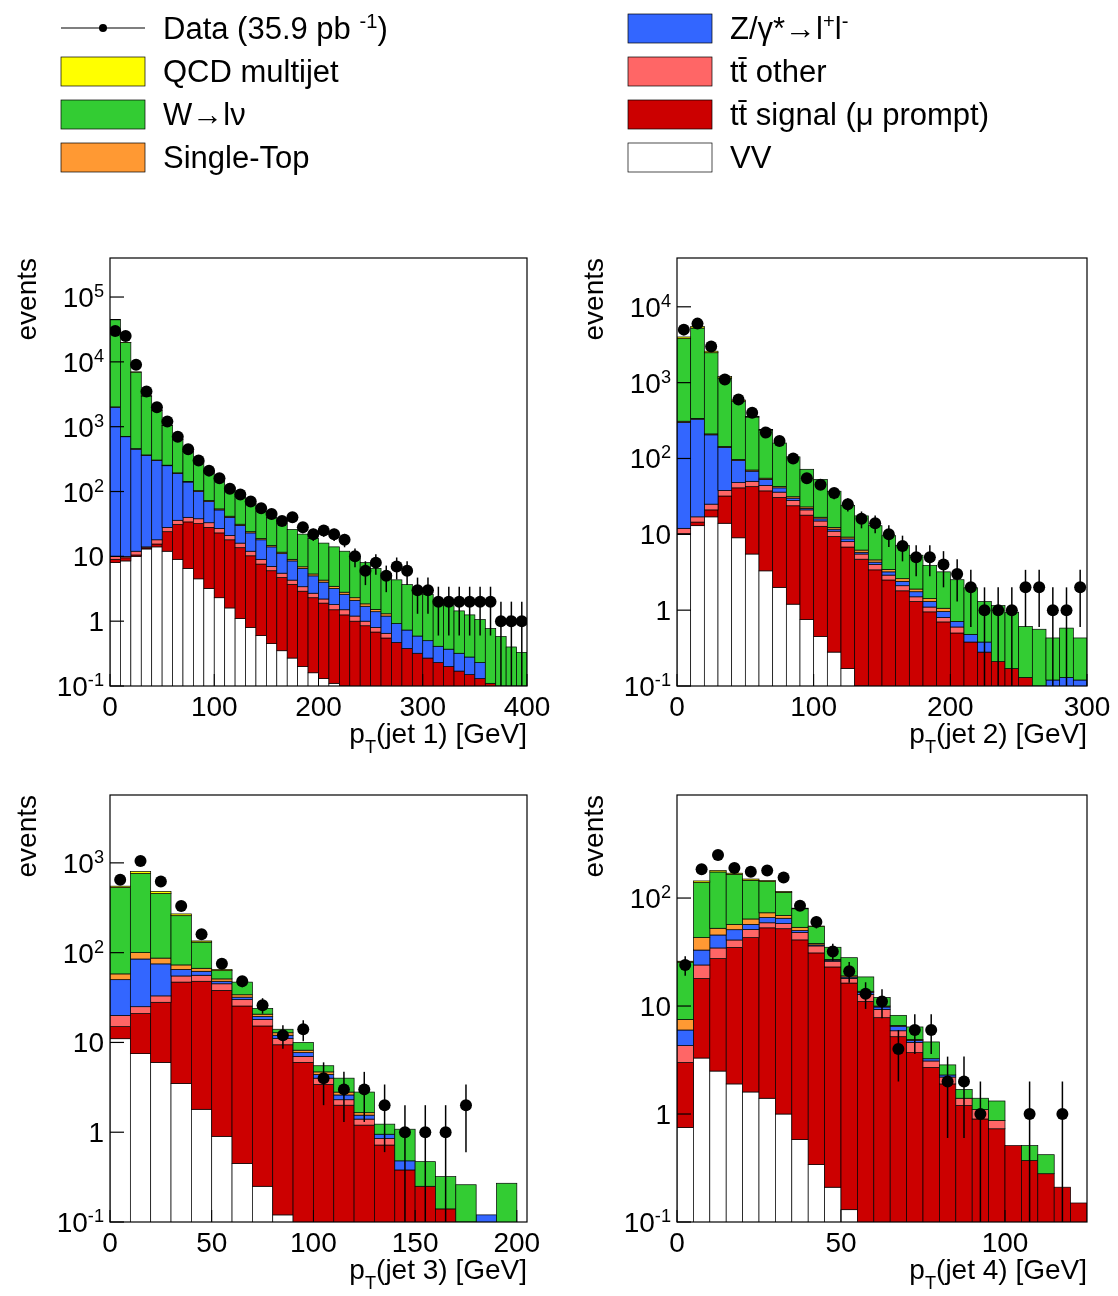  Describe the element at coordinates (860, 114) in the screenshot. I see `legend-label: tt̄ signal (μ prompt)` at that location.